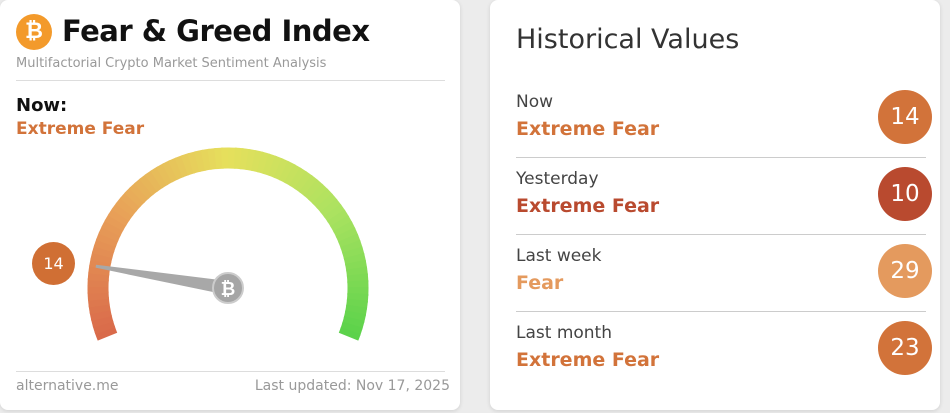 This screenshot has height=413, width=950. I want to click on gauge-needle, so click(162, 279).